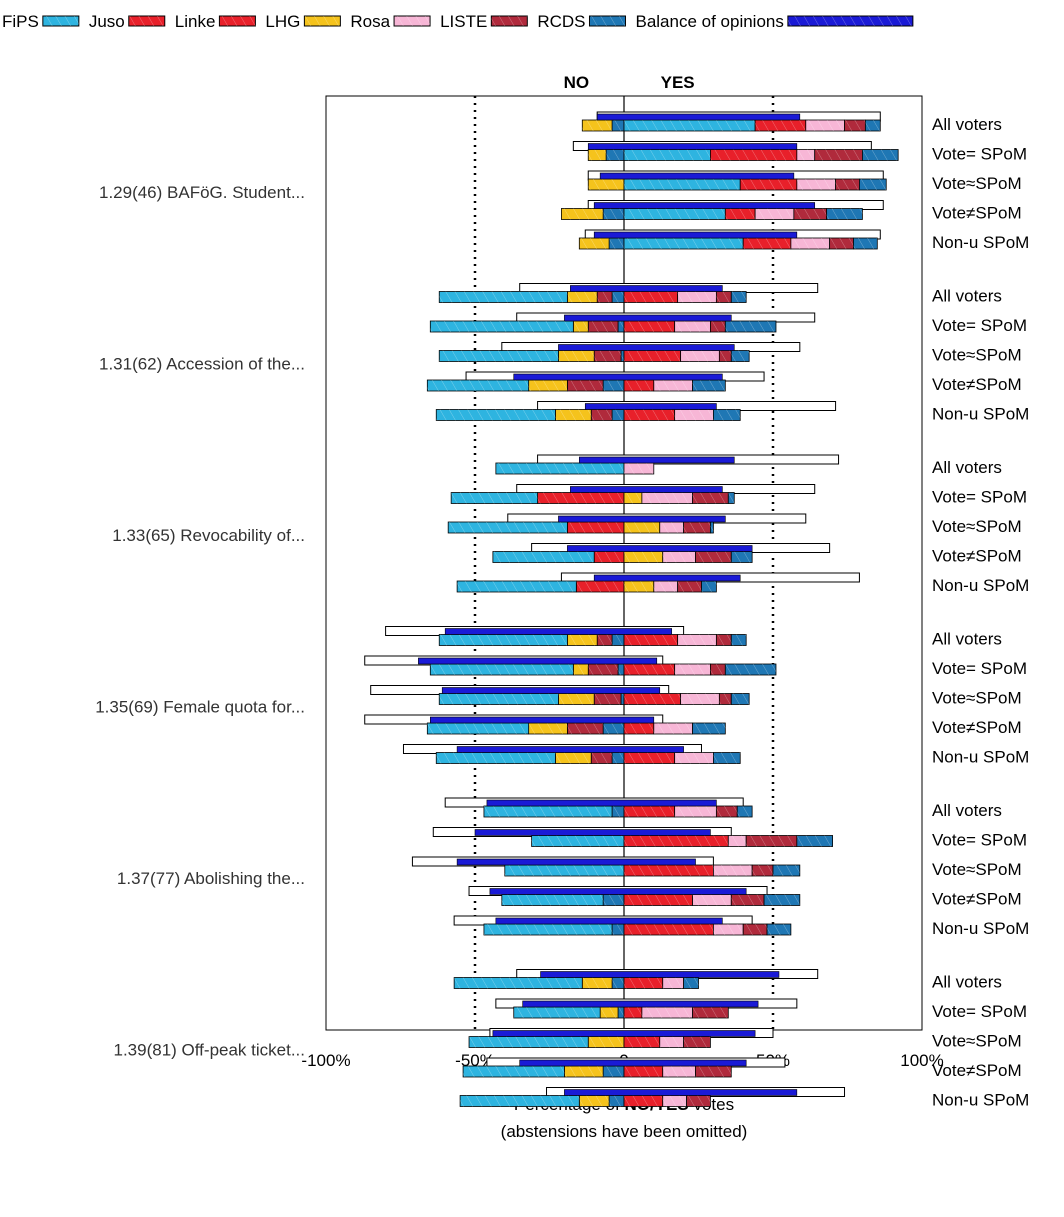 This screenshot has height=1217, width=1064. I want to click on yes-label: YES, so click(678, 82).